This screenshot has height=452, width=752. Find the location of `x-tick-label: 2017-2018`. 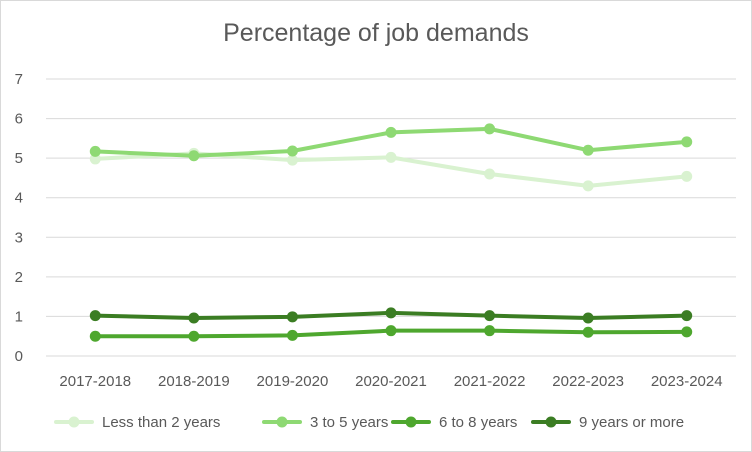

x-tick-label: 2017-2018 is located at coordinates (95, 381).